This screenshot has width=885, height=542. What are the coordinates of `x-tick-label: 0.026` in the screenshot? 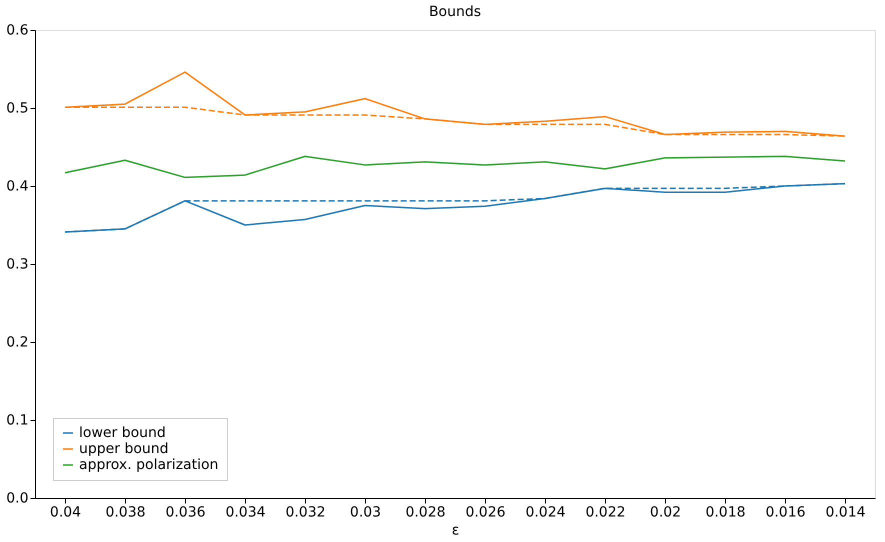 It's located at (485, 512).